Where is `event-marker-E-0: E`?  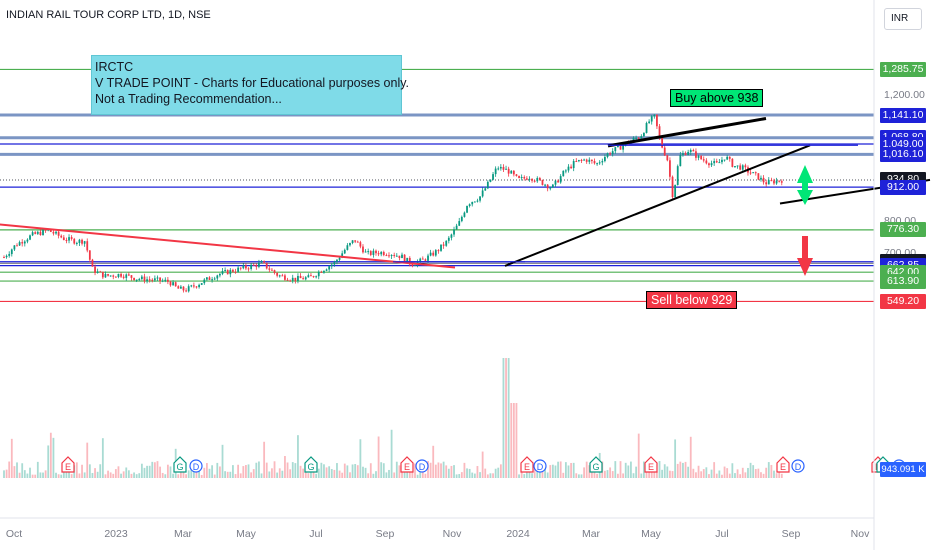
event-marker-E-0: E is located at coordinates (68, 464).